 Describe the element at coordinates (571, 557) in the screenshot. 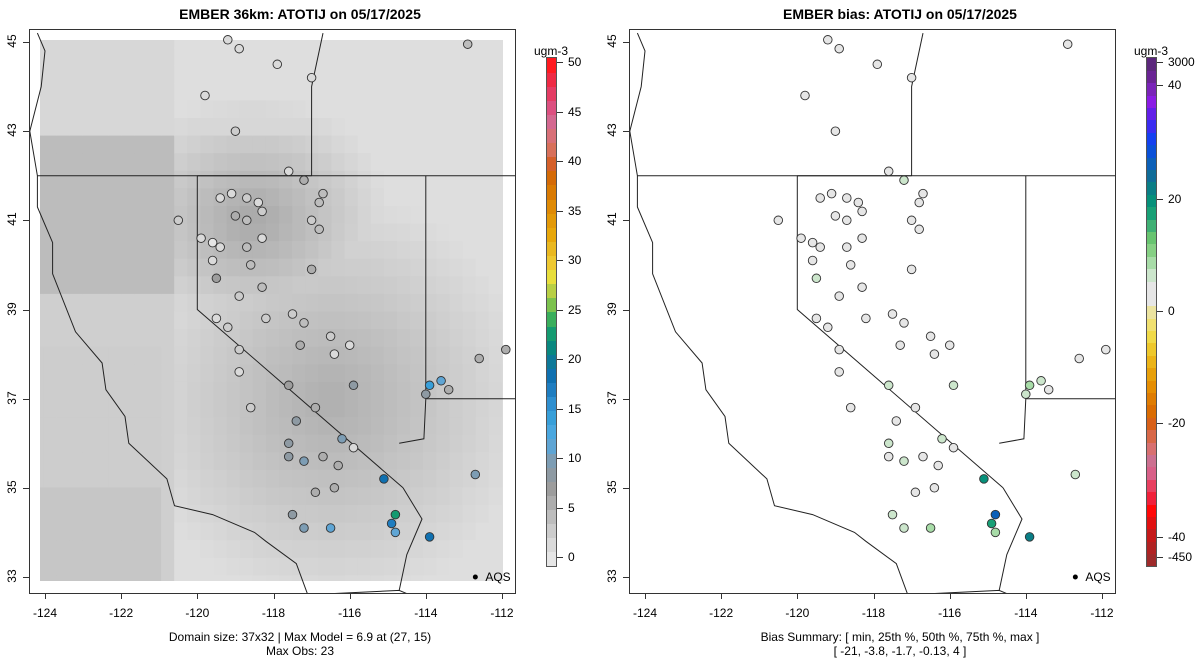

I see `colorbar-tick-label: 0` at that location.